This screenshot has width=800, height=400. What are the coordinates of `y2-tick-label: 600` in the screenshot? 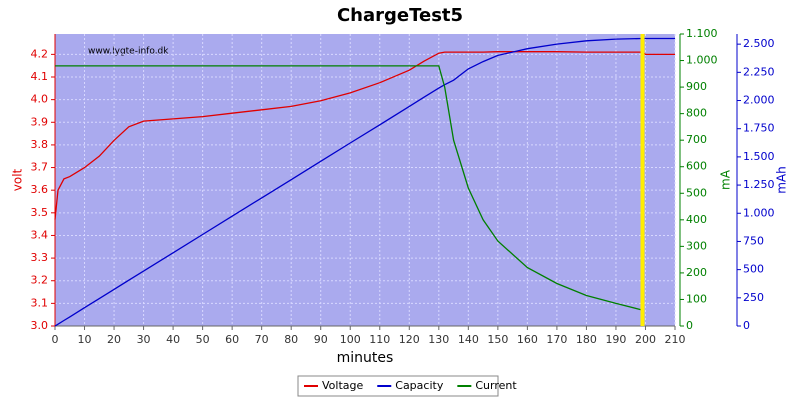 It's located at (696, 166).